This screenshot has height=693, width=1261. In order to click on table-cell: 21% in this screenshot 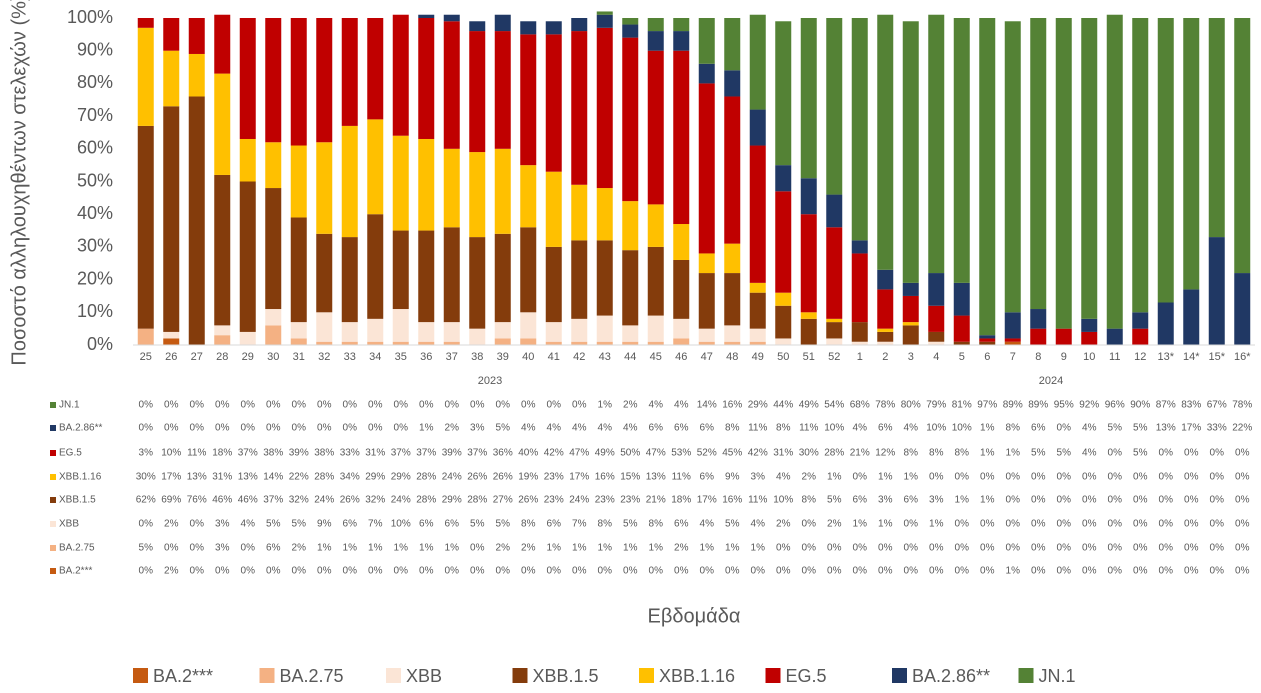, I will do `click(860, 453)`.